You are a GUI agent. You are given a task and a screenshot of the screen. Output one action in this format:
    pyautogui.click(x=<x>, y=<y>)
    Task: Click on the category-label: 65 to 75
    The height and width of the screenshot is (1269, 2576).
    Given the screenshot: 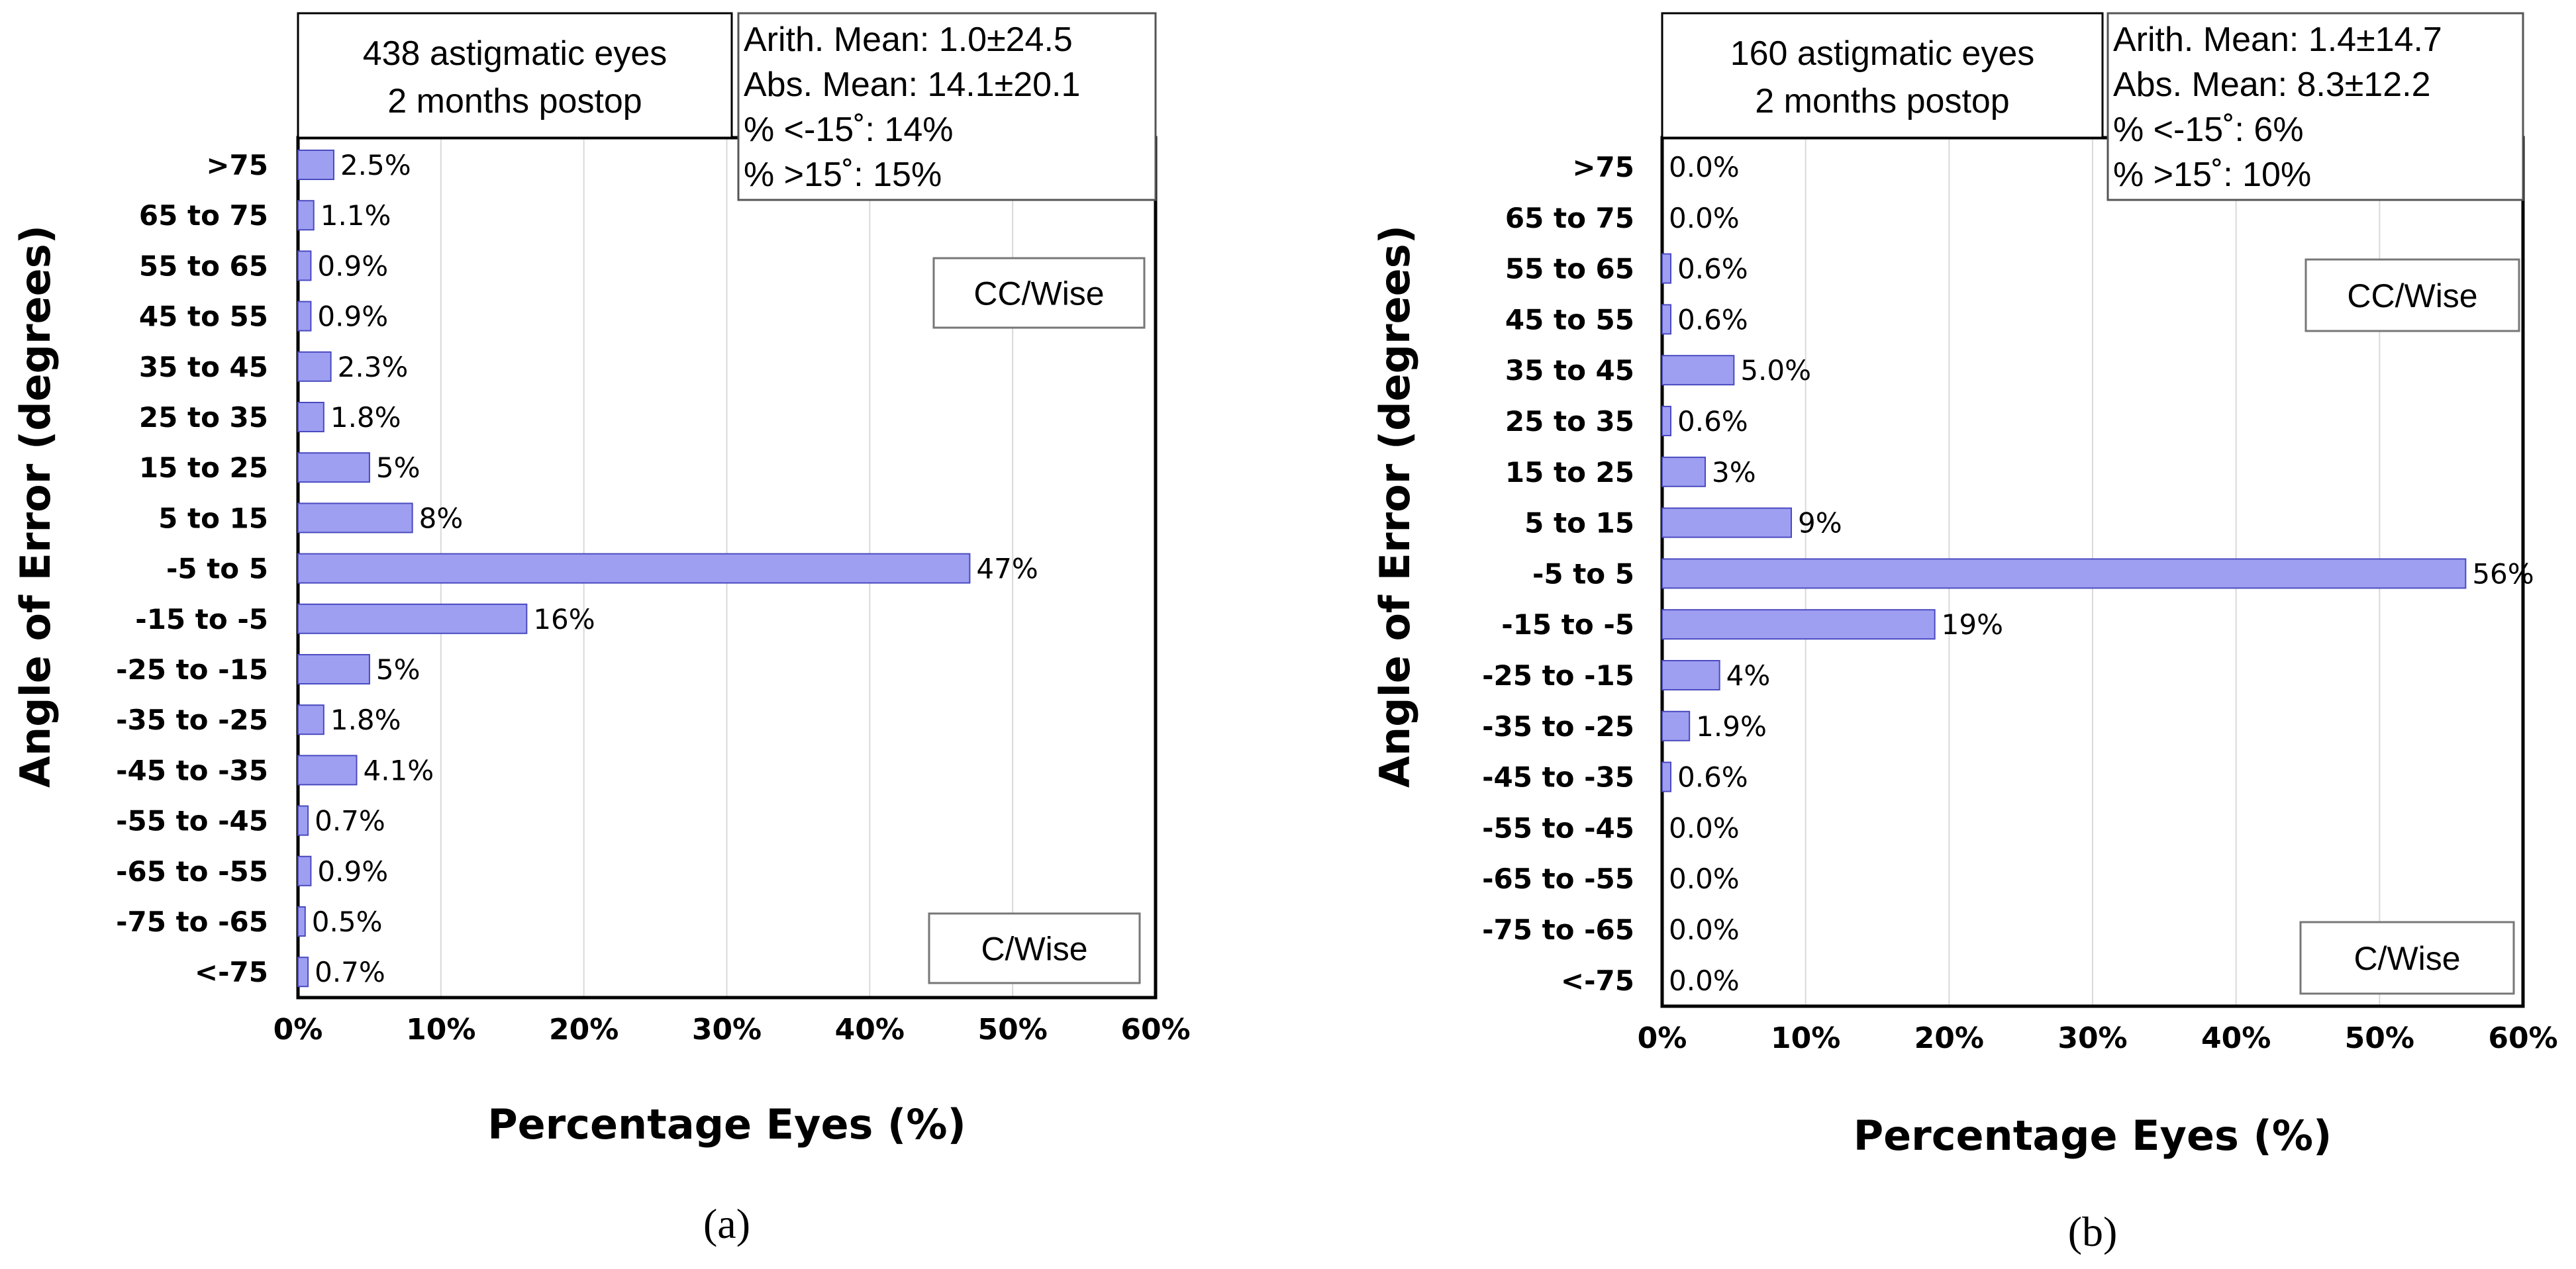 What is the action you would take?
    pyautogui.click(x=1569, y=218)
    